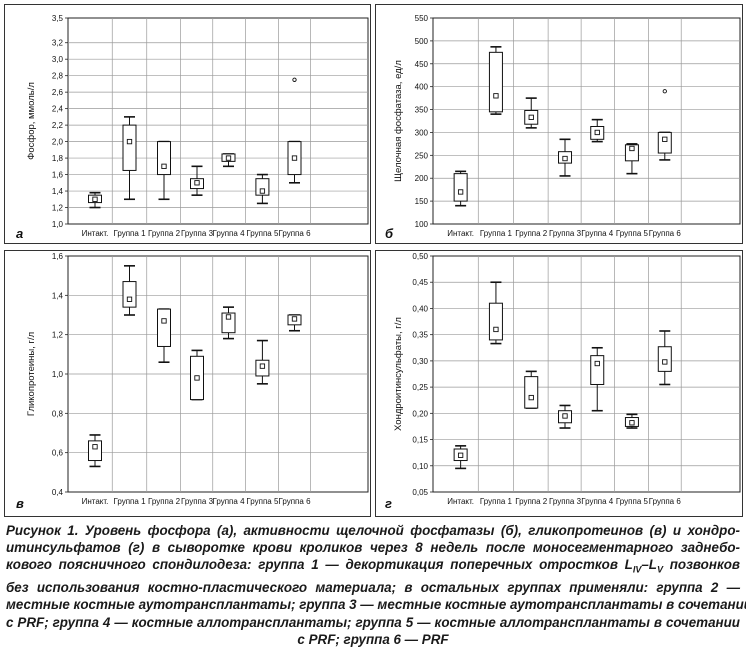 The height and width of the screenshot is (650, 746). Describe the element at coordinates (58, 109) in the screenshot. I see `y-tick-label: 2,4` at that location.